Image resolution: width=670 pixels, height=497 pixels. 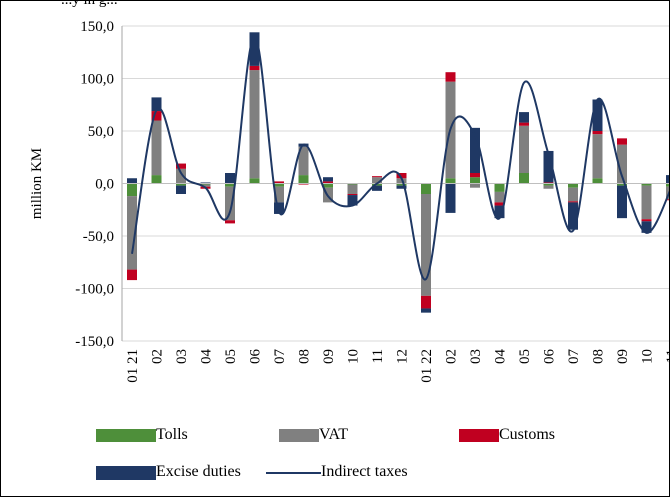 I want to click on y-tick-label: 0,0, so click(x=104, y=185).